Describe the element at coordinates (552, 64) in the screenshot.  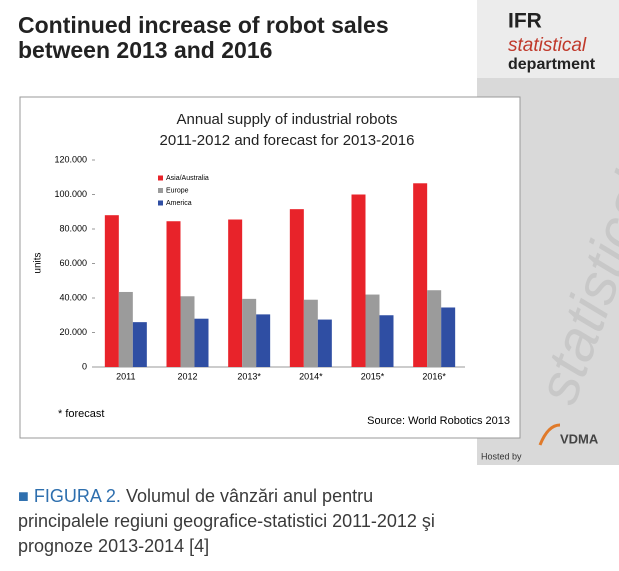
I see `logo-department: department` at that location.